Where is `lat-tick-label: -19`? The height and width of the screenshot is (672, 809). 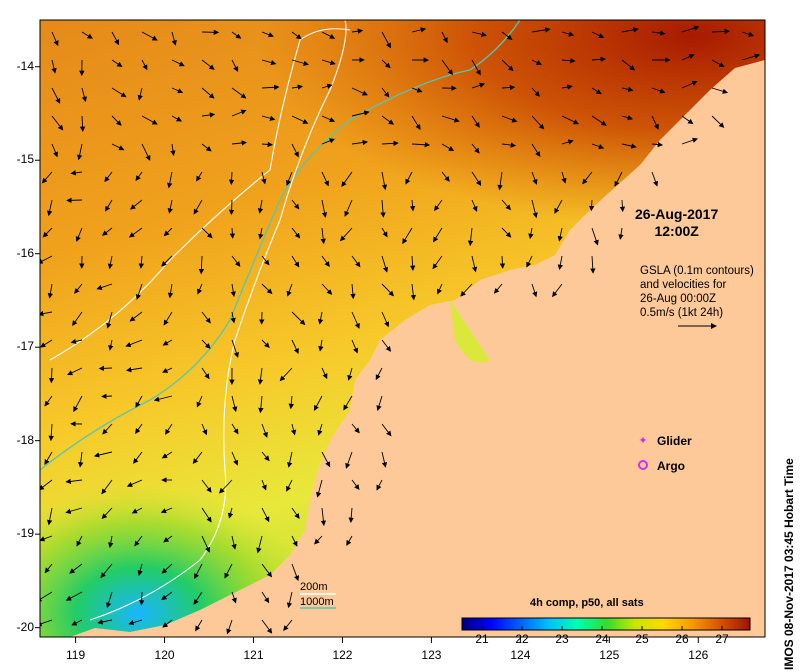 lat-tick-label: -19 is located at coordinates (25, 533).